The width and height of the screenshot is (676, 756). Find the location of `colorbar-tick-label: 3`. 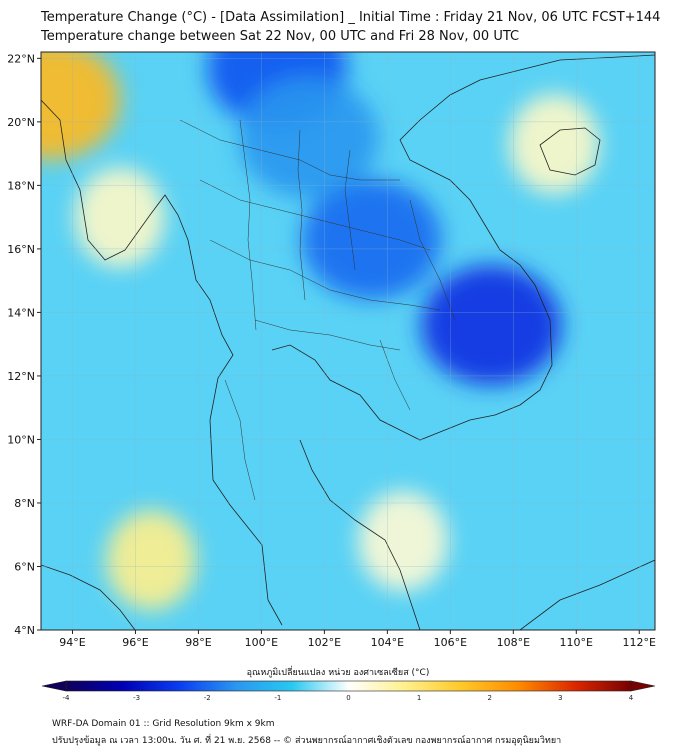

colorbar-tick-label: 3 is located at coordinates (560, 698).